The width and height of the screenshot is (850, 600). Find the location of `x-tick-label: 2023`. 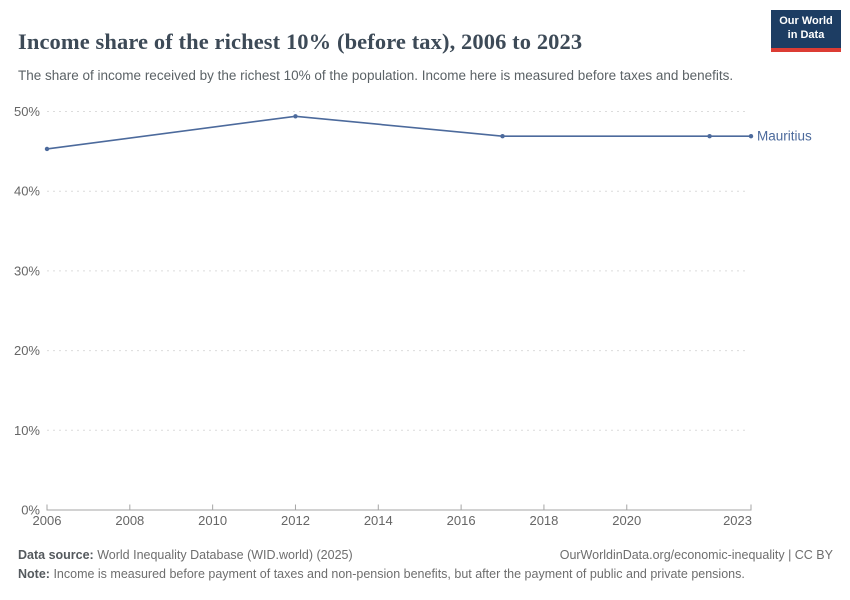

x-tick-label: 2023 is located at coordinates (737, 520).